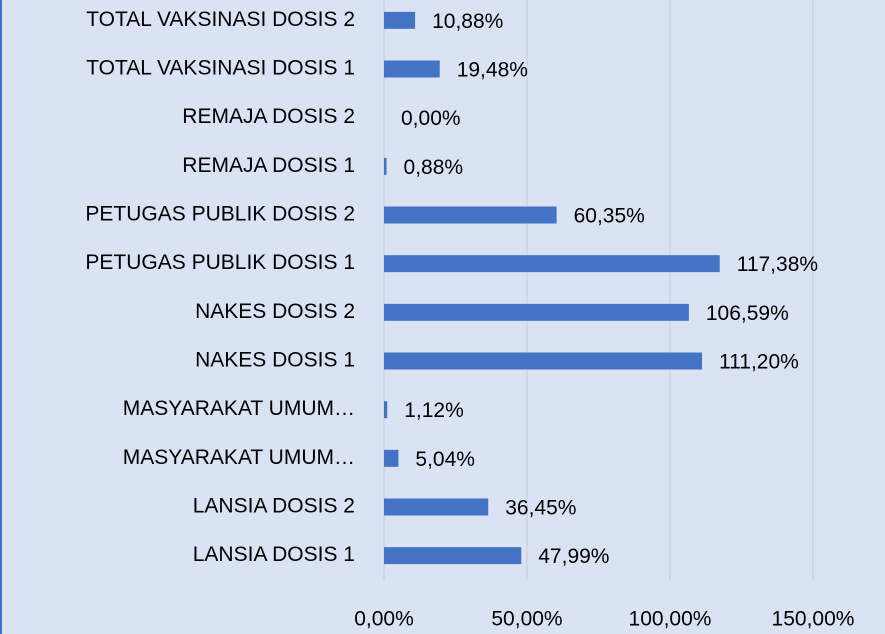 The width and height of the screenshot is (885, 634). What do you see at coordinates (492, 70) in the screenshot?
I see `data-label: 19,48%` at bounding box center [492, 70].